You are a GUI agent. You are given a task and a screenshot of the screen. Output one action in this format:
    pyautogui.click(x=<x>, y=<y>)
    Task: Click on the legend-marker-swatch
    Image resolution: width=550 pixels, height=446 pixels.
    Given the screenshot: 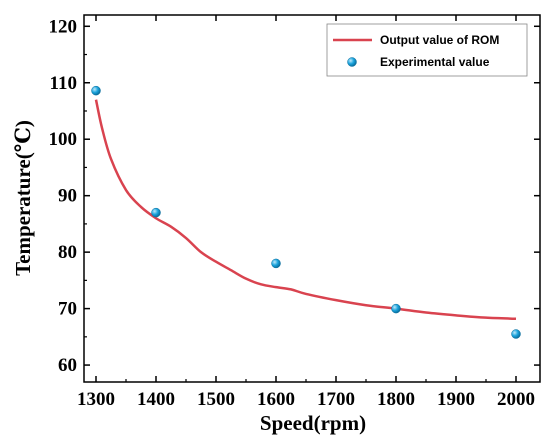 What is the action you would take?
    pyautogui.click(x=352, y=62)
    